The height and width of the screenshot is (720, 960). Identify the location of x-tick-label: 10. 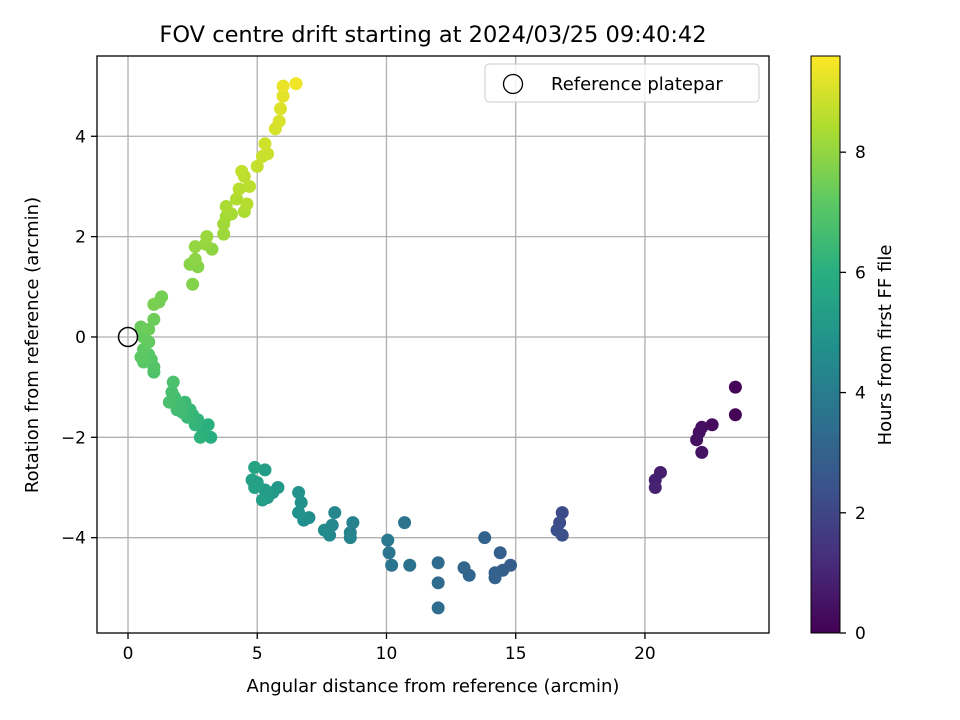
(387, 654).